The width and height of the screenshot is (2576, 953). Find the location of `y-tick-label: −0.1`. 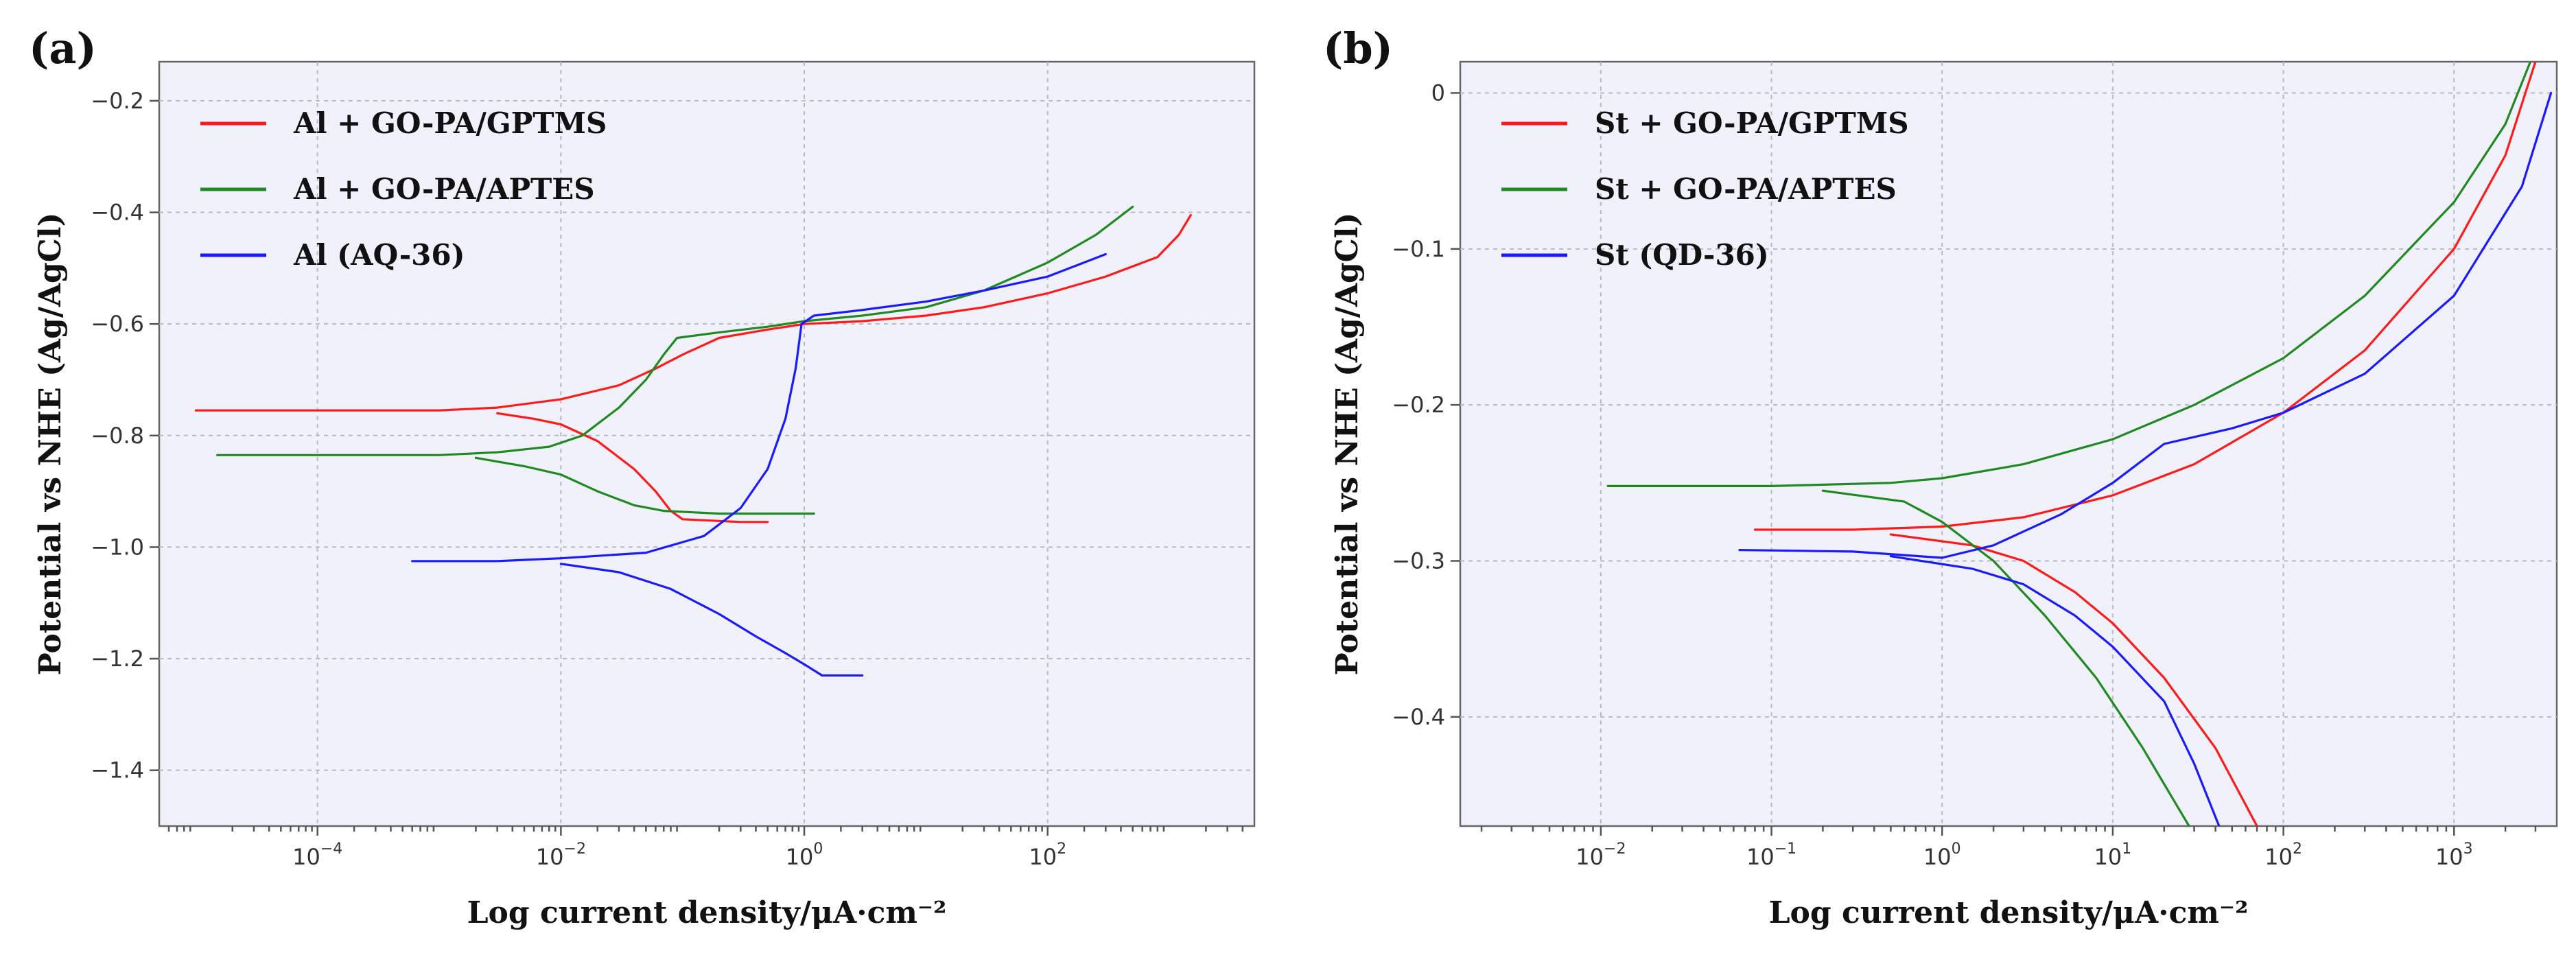

y-tick-label: −0.1 is located at coordinates (1418, 249).